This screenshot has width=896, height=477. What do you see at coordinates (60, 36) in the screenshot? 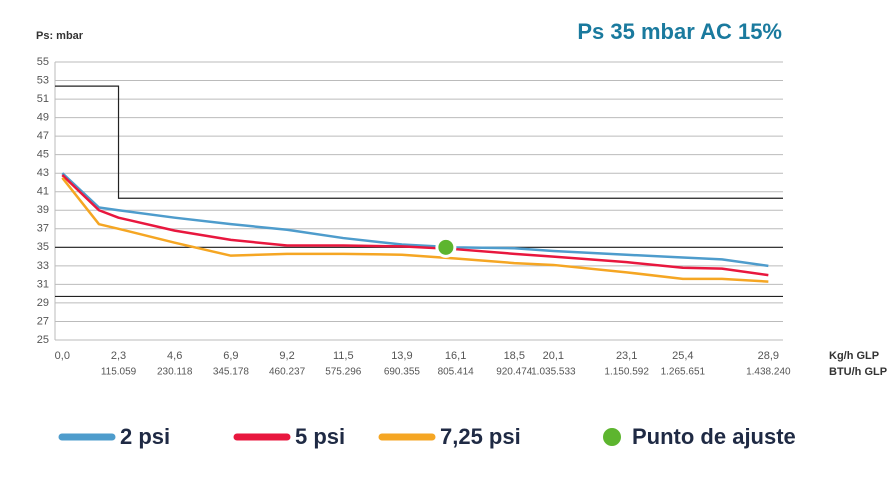
I see `y-axis-label: Ps: mbar` at bounding box center [60, 36].